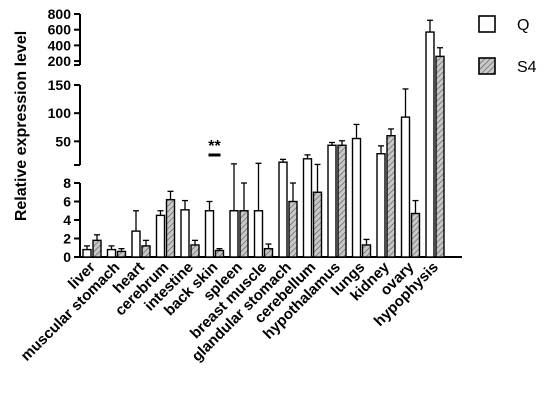 This screenshot has height=403, width=550. What do you see at coordinates (67, 239) in the screenshot?
I see `y-tick-label: 2` at bounding box center [67, 239].